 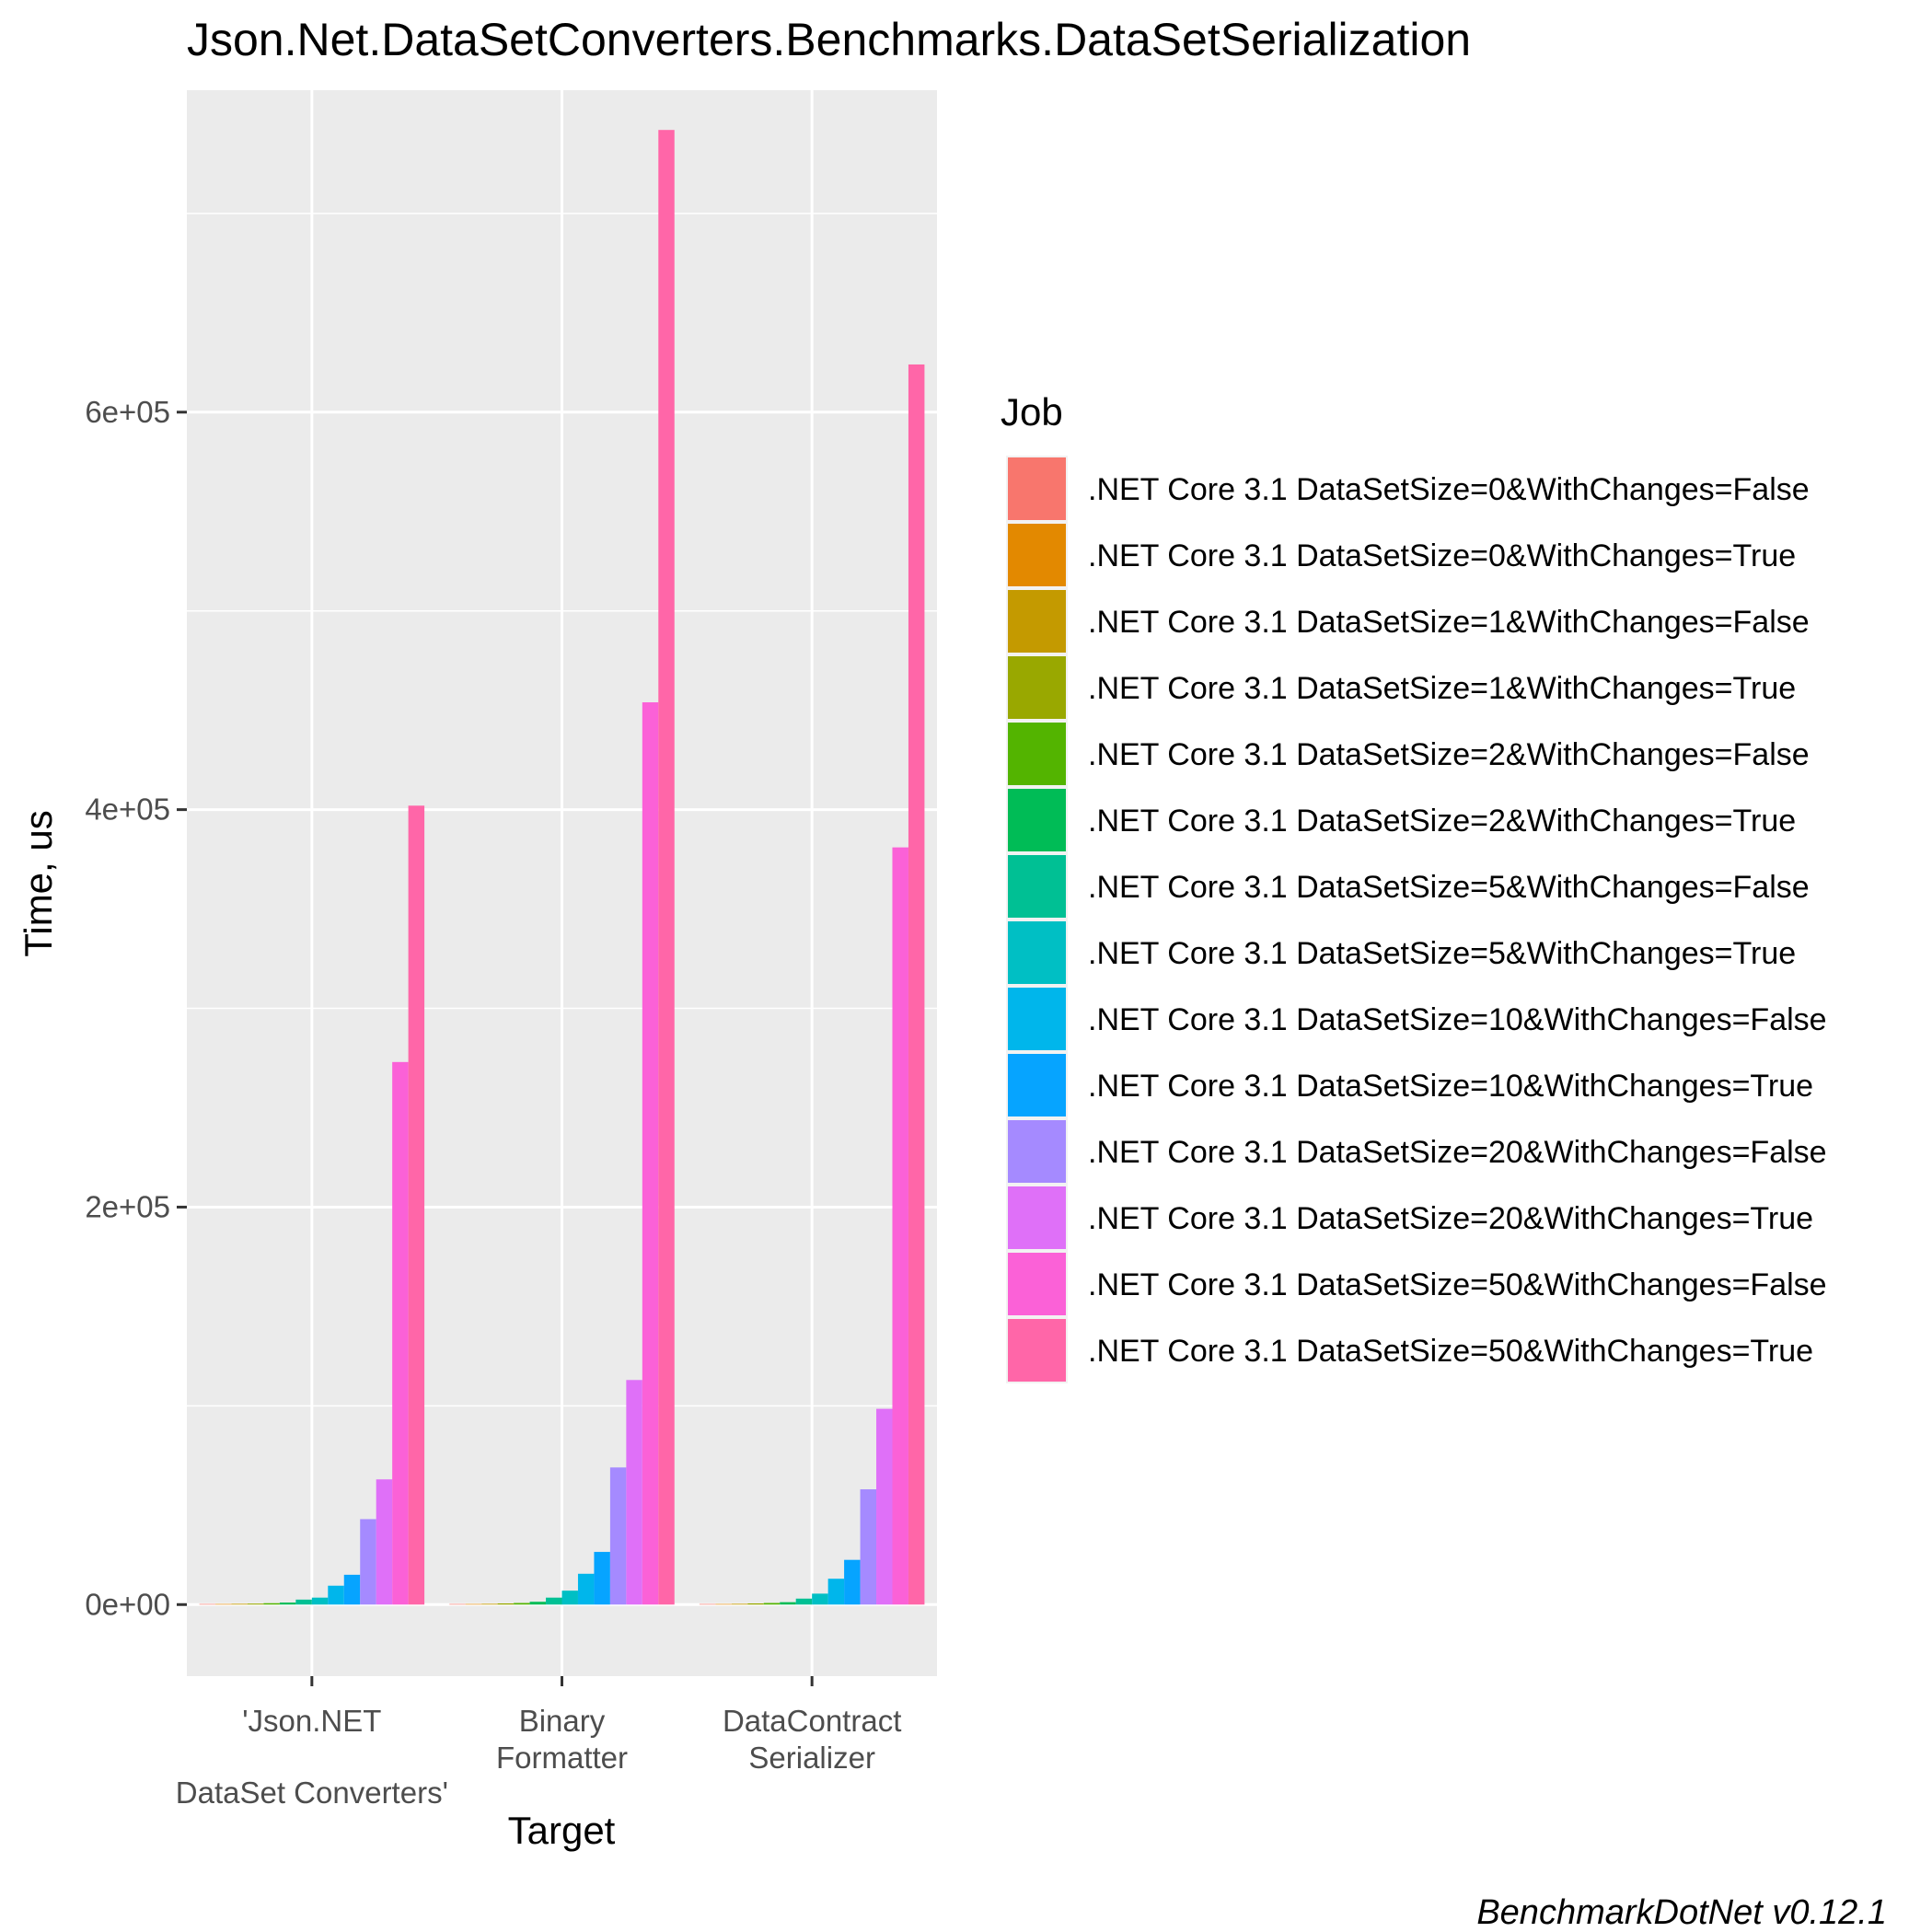 I want to click on caption: BenchmarkDotNet v0.12.1, so click(x=1681, y=1913).